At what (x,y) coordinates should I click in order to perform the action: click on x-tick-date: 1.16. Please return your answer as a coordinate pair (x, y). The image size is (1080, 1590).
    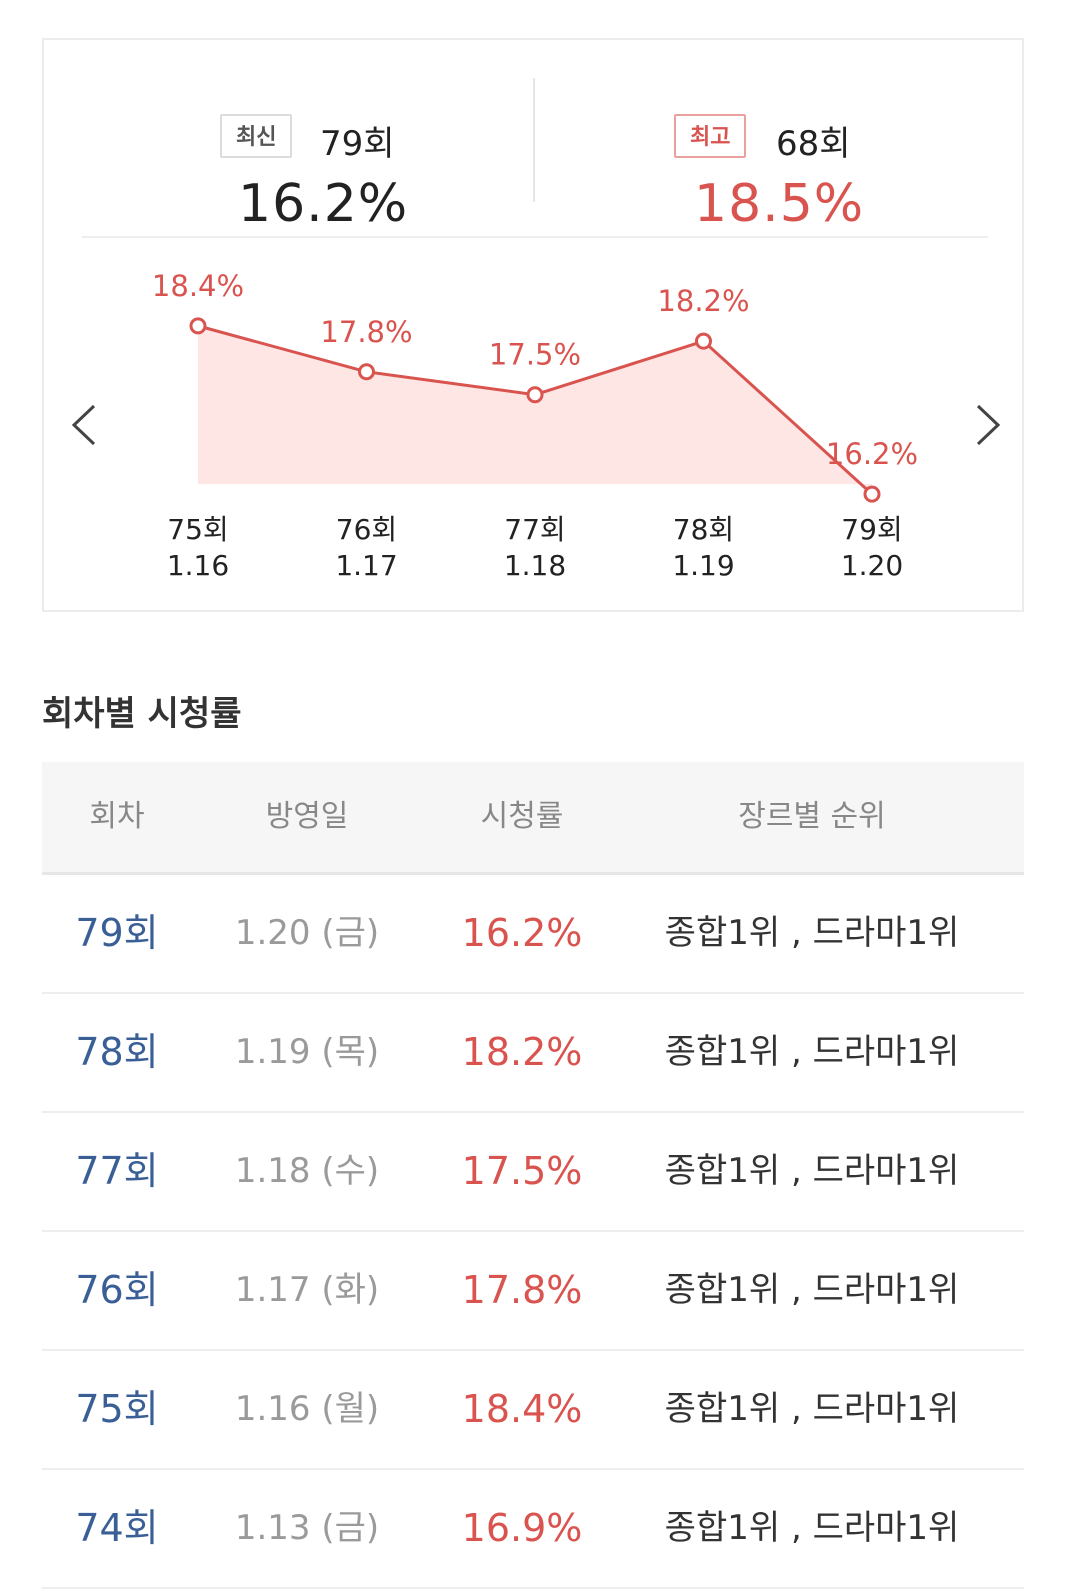
    Looking at the image, I should click on (198, 565).